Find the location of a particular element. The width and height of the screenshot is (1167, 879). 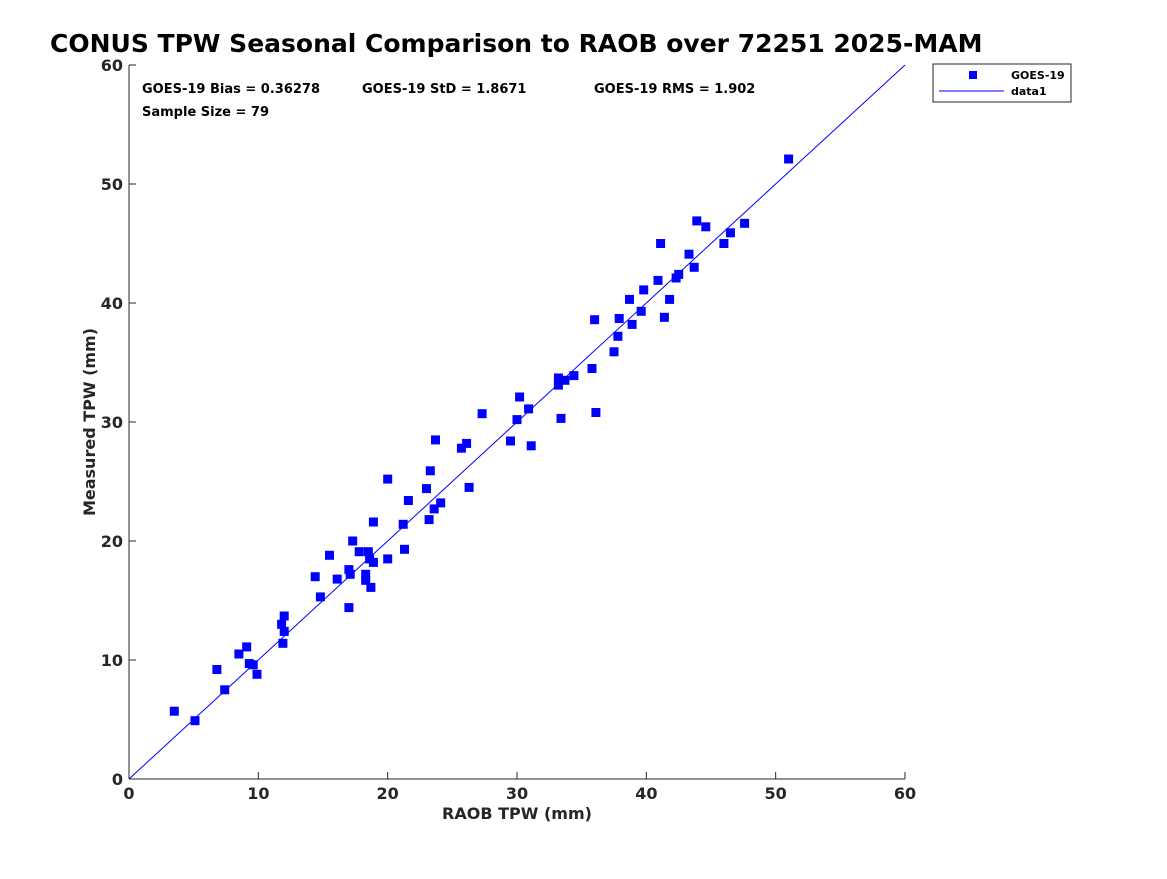

x-tick-label: 50 is located at coordinates (776, 793).